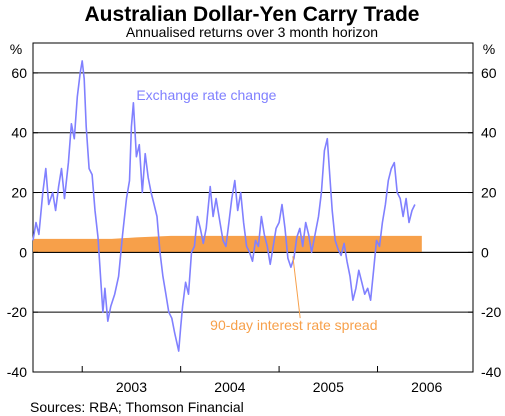  I want to click on annotation-leader-line, so click(296, 287).